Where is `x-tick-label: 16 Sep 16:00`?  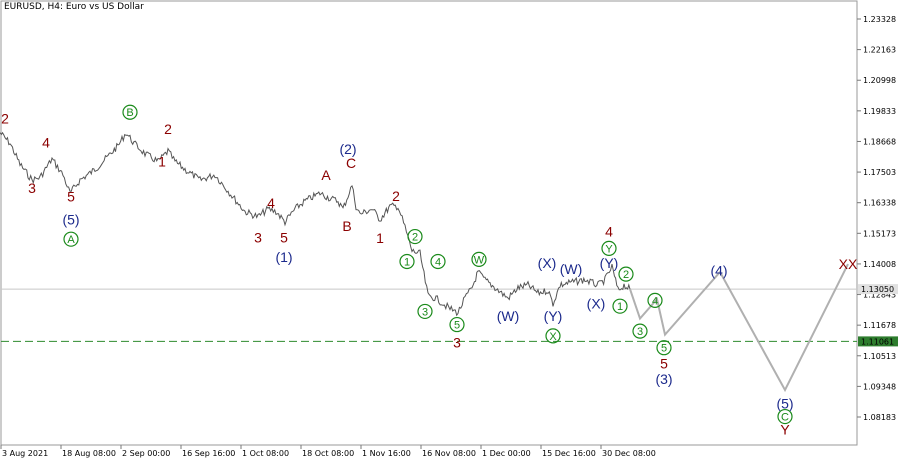 x-tick-label: 16 Sep 16:00 is located at coordinates (208, 453).